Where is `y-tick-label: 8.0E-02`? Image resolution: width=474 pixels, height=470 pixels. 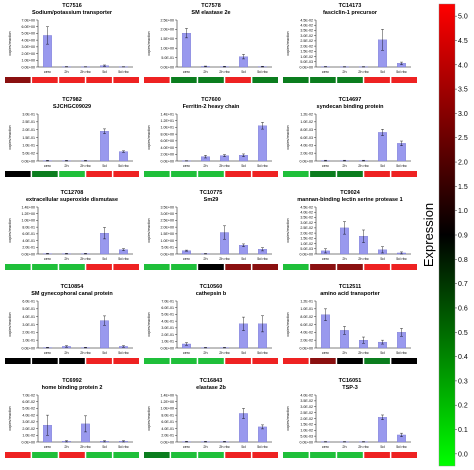
y-tick-label: 8.0E-02 is located at coordinates (306, 317).